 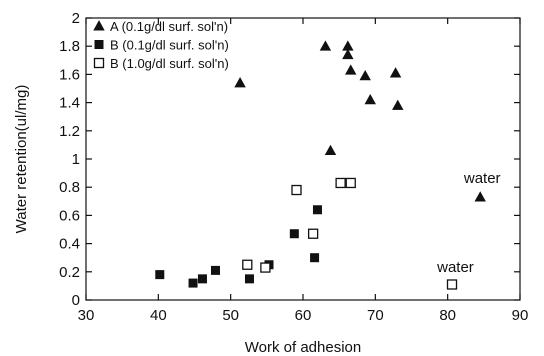 I want to click on y-tick-label: 0, so click(x=76, y=300).